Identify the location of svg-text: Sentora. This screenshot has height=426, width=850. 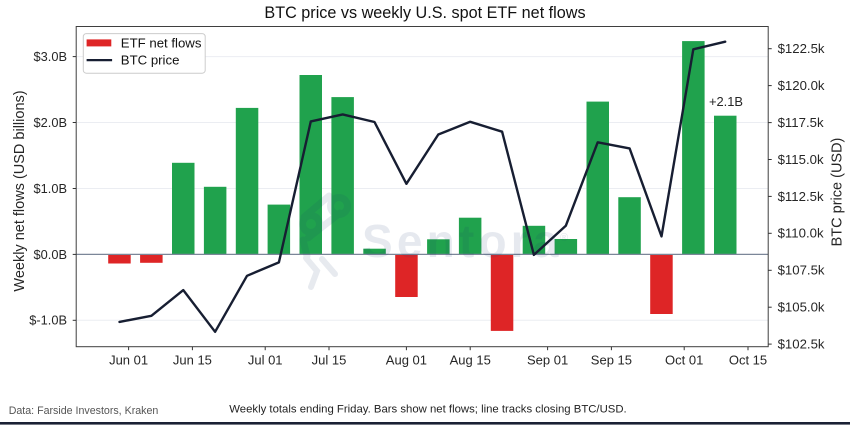
(462, 241).